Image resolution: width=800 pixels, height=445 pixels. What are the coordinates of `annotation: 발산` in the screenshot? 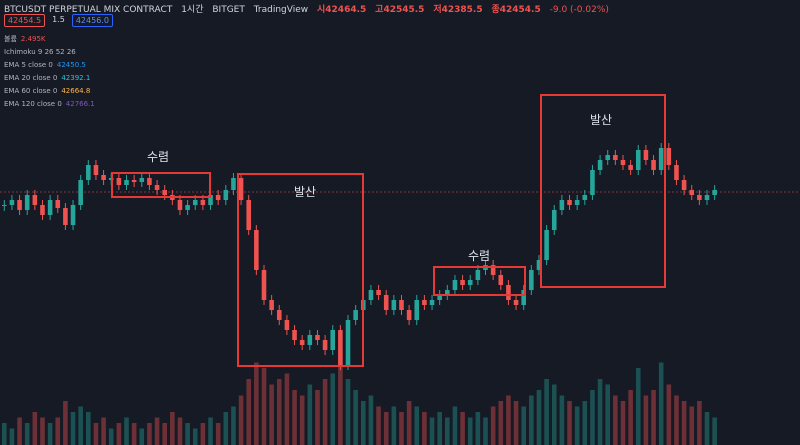 It's located at (305, 192).